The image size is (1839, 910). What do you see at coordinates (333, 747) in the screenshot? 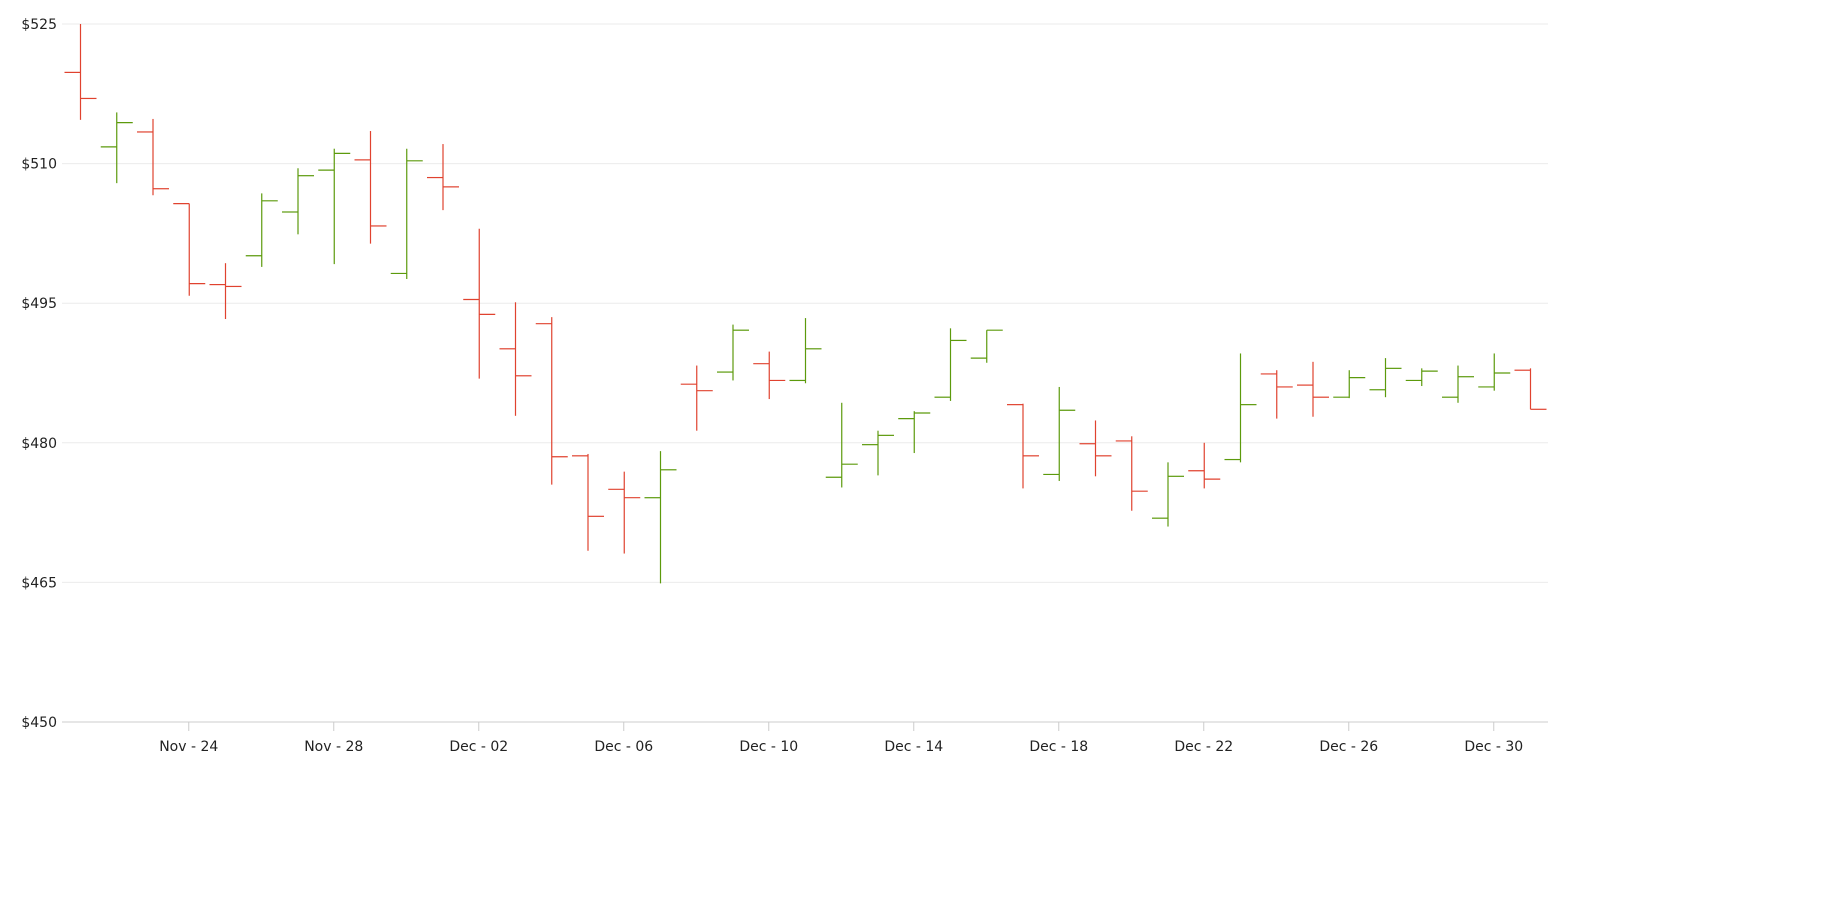
I see `x-tick-label: Nov - 28` at bounding box center [333, 747].